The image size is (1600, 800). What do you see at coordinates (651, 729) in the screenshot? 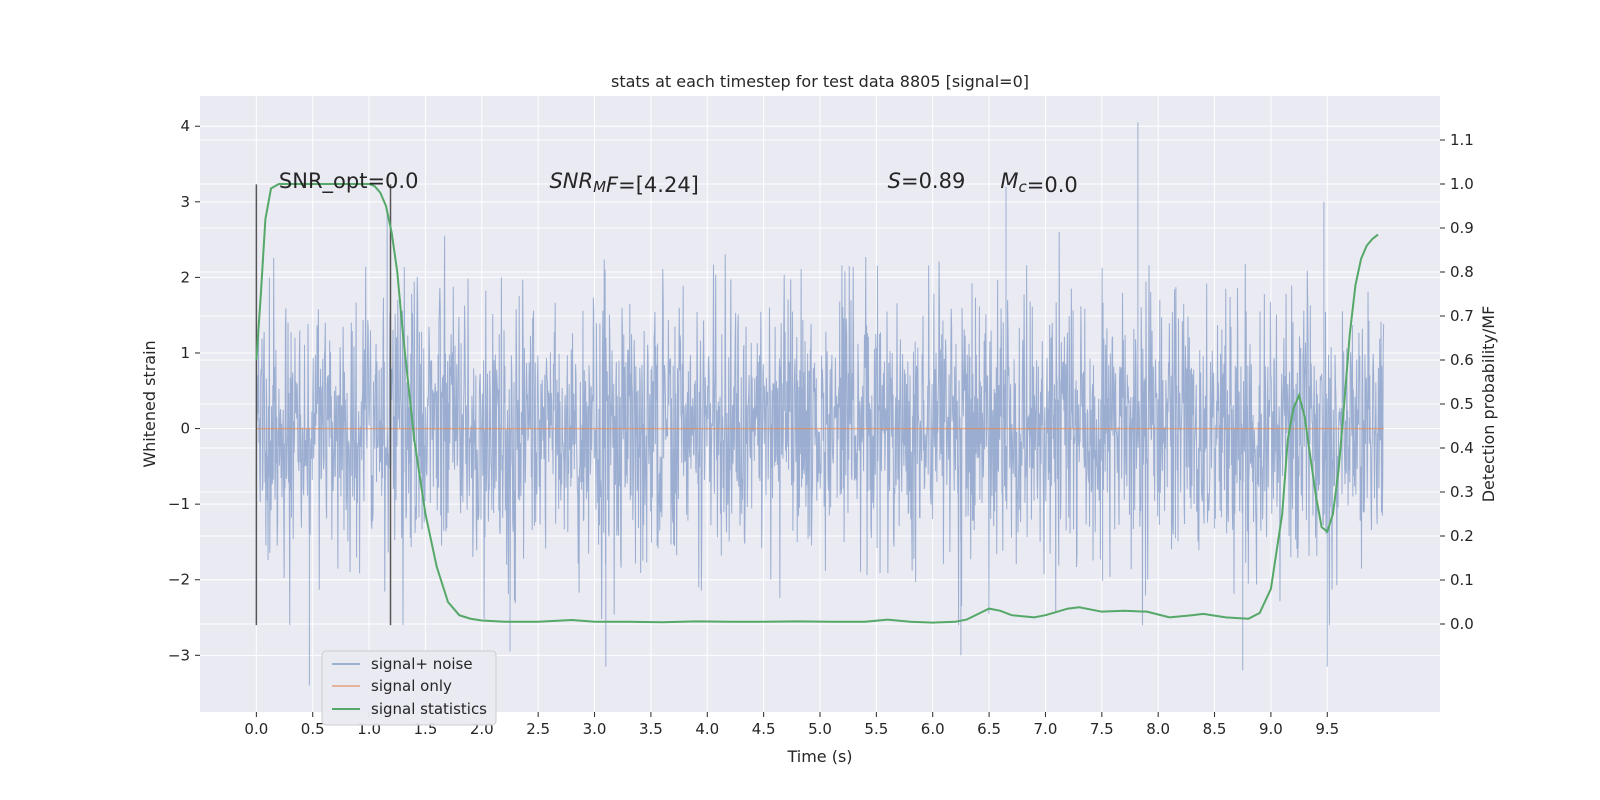
I see `x-tick-label: 3.5` at bounding box center [651, 729].